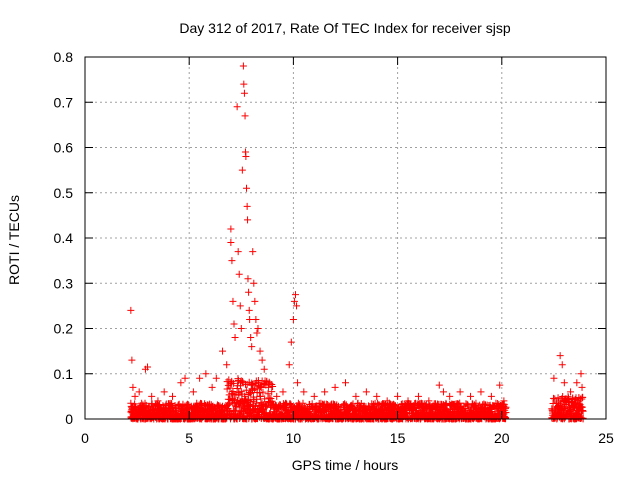  Describe the element at coordinates (189, 438) in the screenshot. I see `x-tick-label: 5` at that location.